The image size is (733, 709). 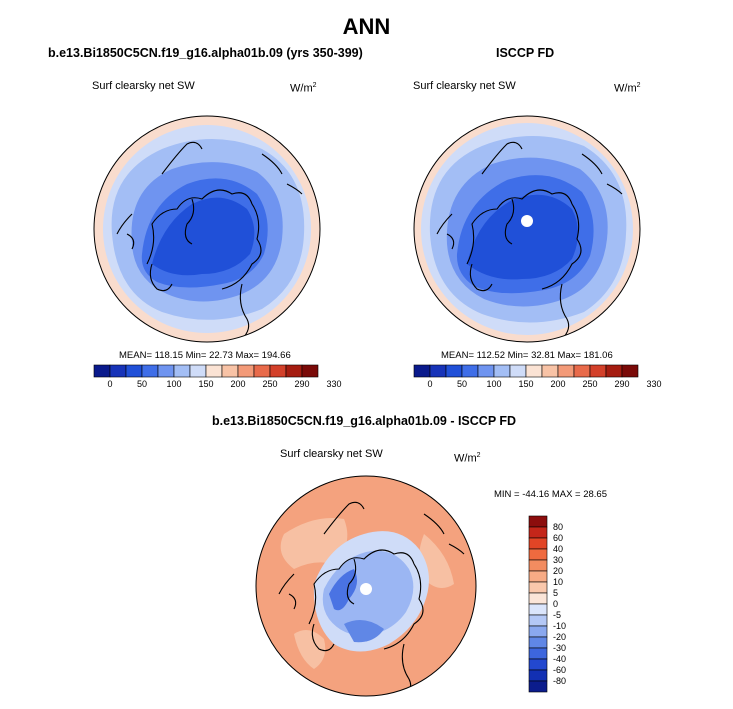 What do you see at coordinates (525, 53) in the screenshot?
I see `obs-panel-title: ISCCP FD` at bounding box center [525, 53].